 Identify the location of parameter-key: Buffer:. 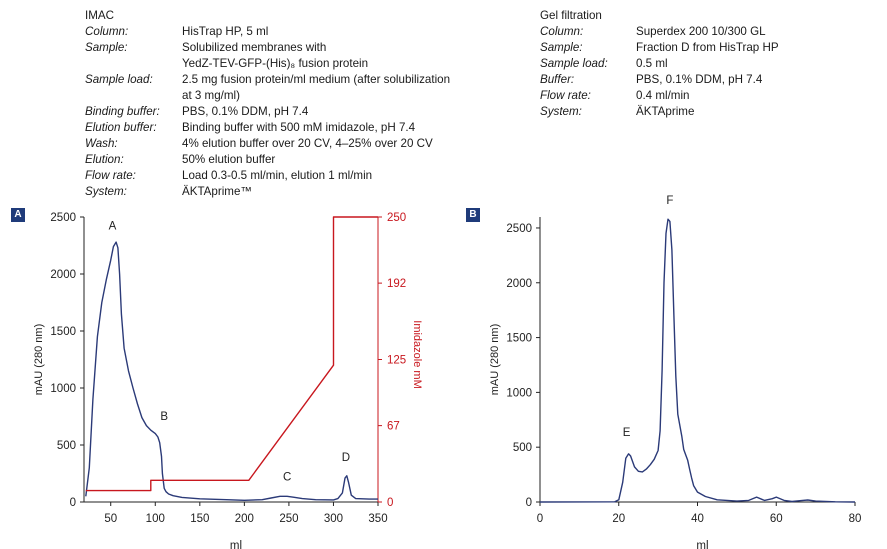
(557, 79).